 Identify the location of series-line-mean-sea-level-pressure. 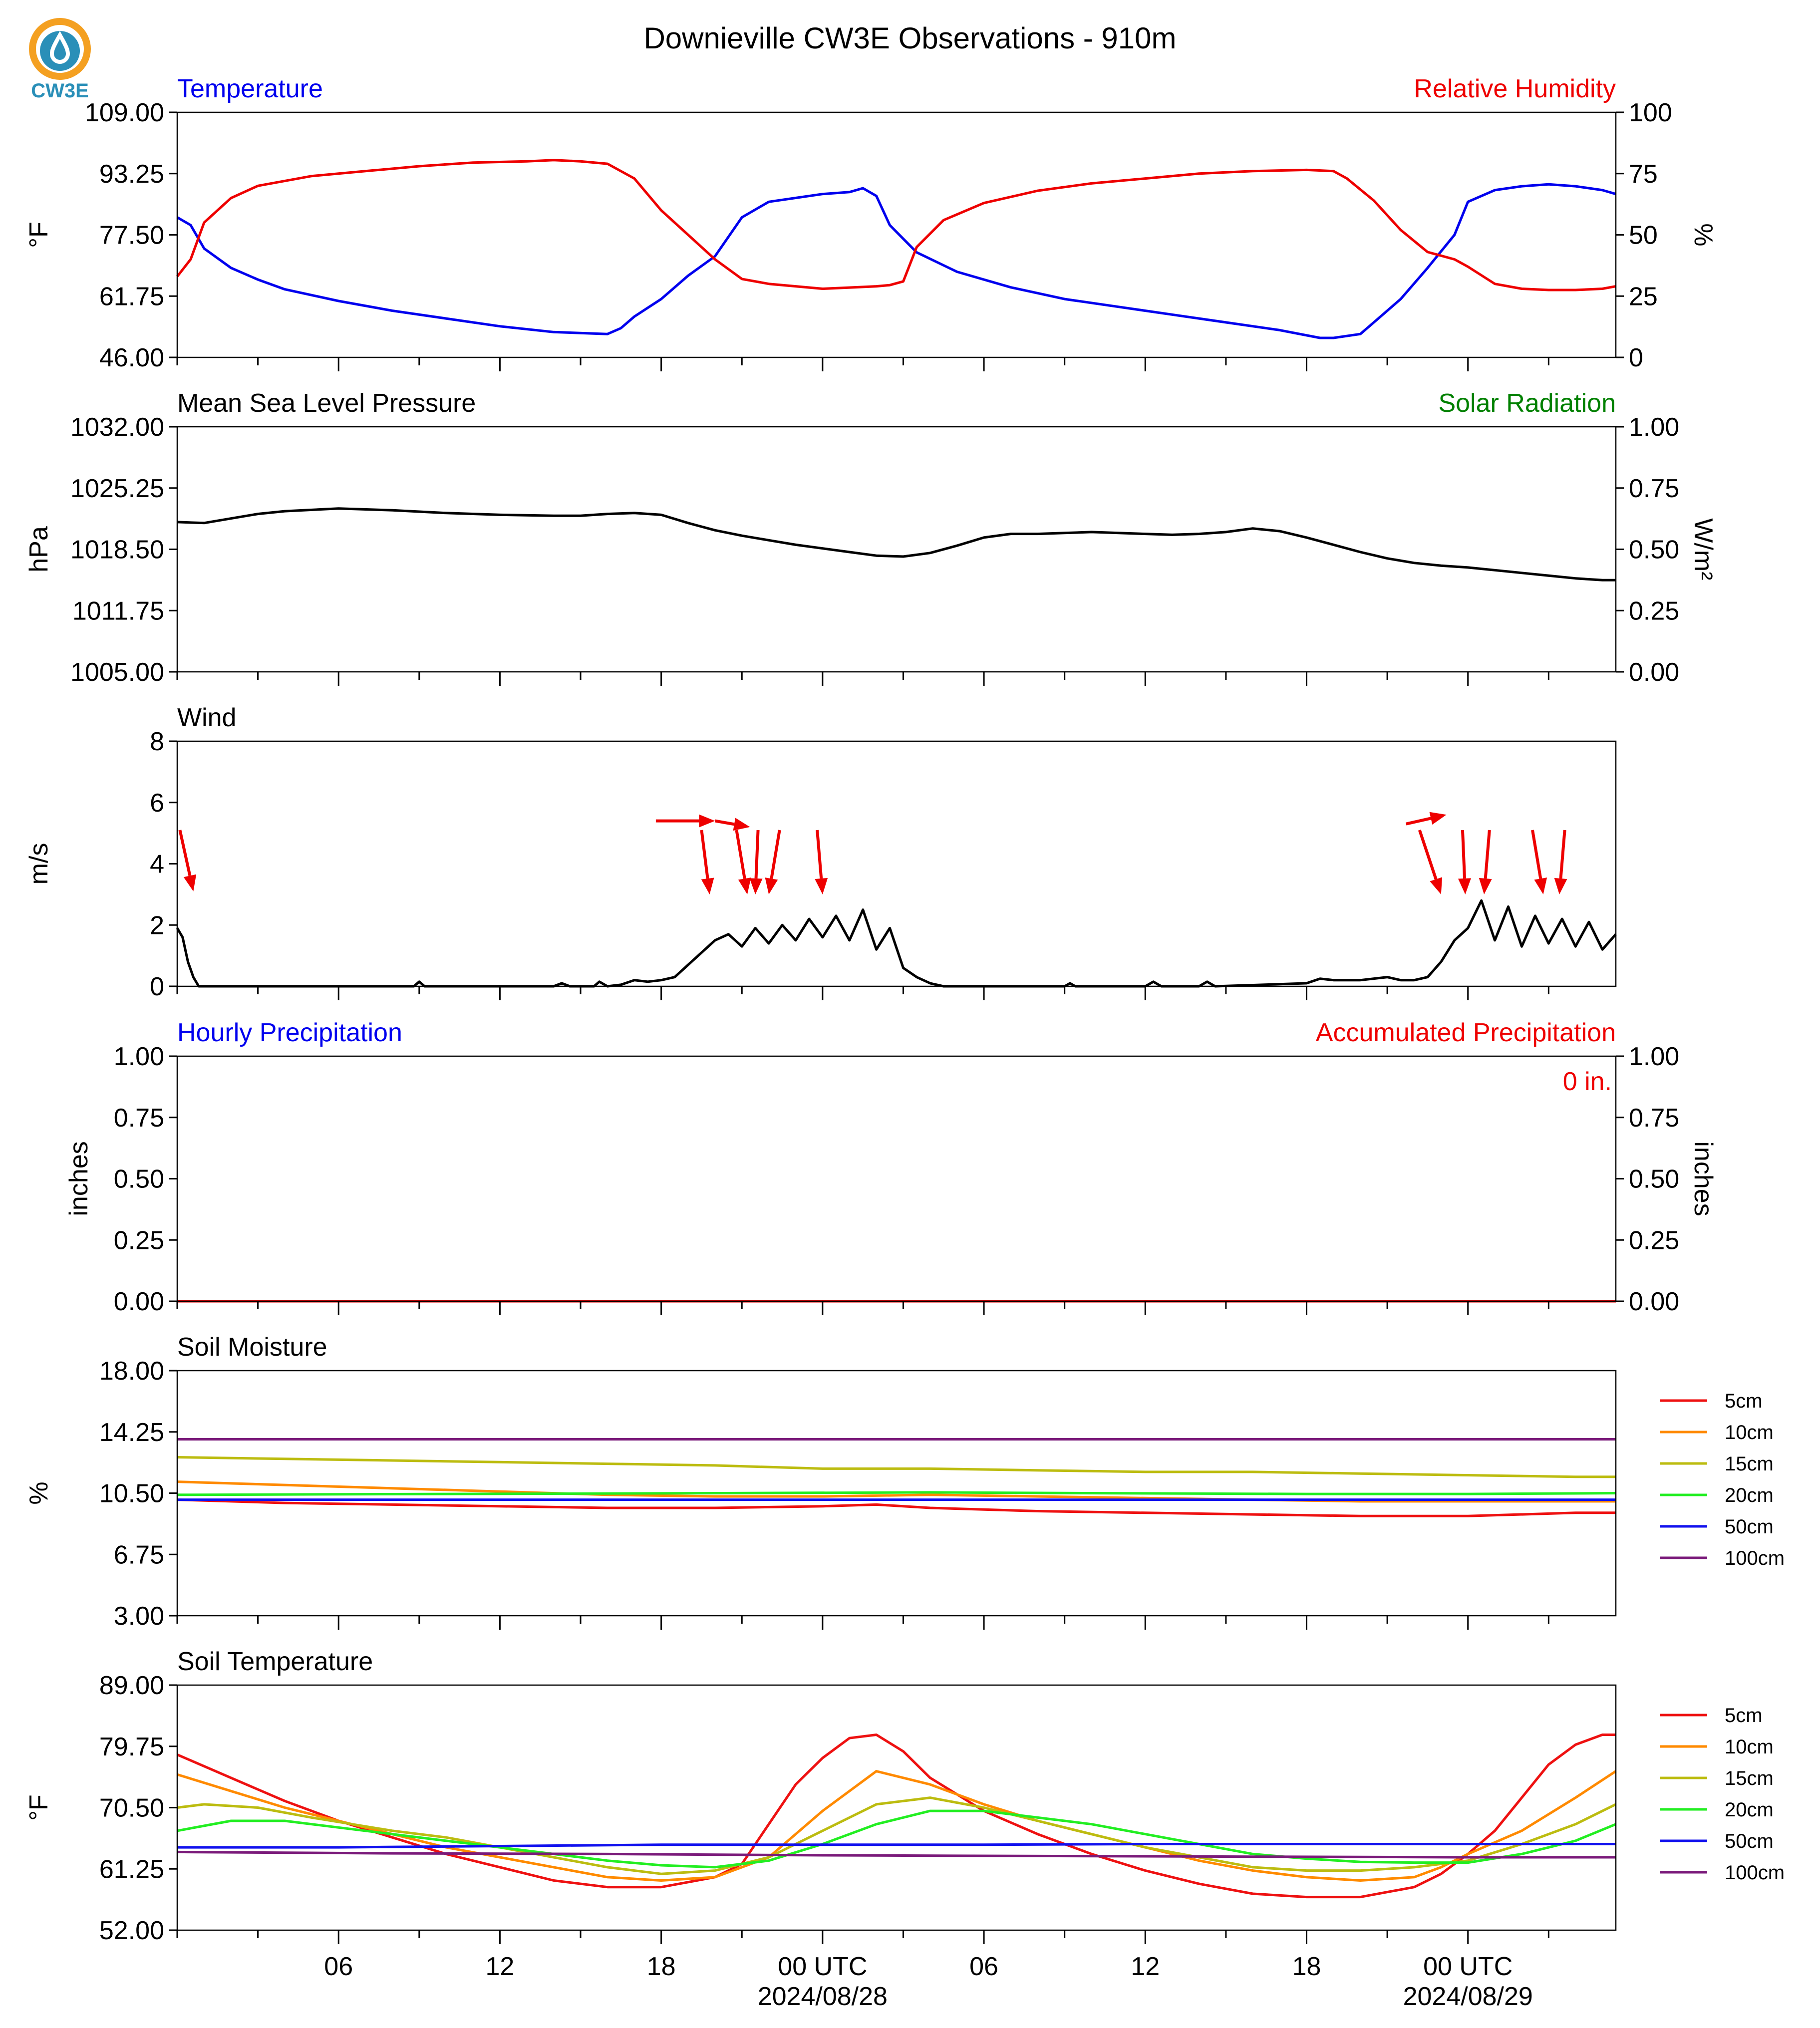
(896, 544).